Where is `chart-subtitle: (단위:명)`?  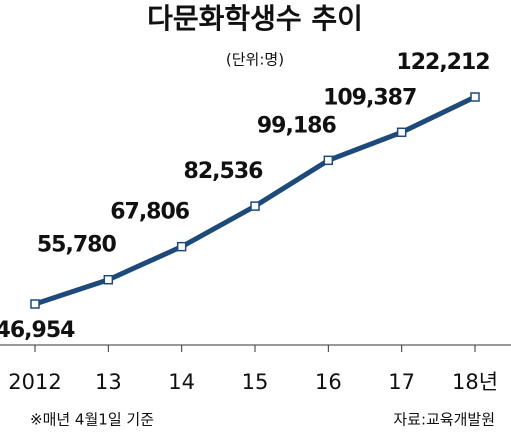
chart-subtitle: (단위:명) is located at coordinates (255, 60).